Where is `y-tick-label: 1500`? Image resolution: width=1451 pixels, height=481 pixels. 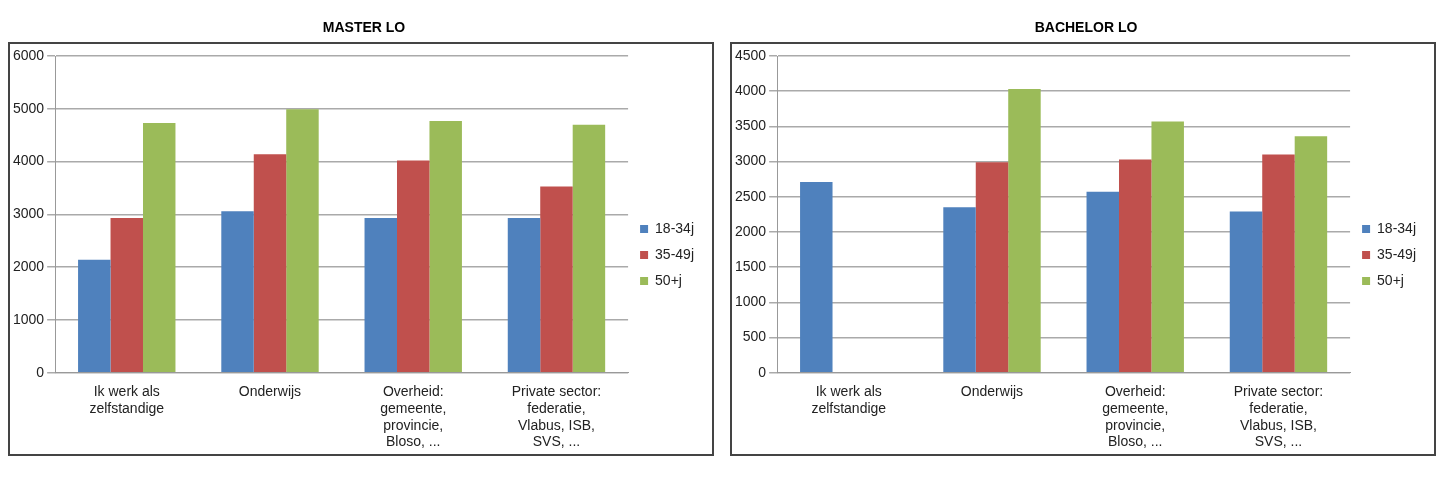
y-tick-label: 1500 is located at coordinates (750, 266).